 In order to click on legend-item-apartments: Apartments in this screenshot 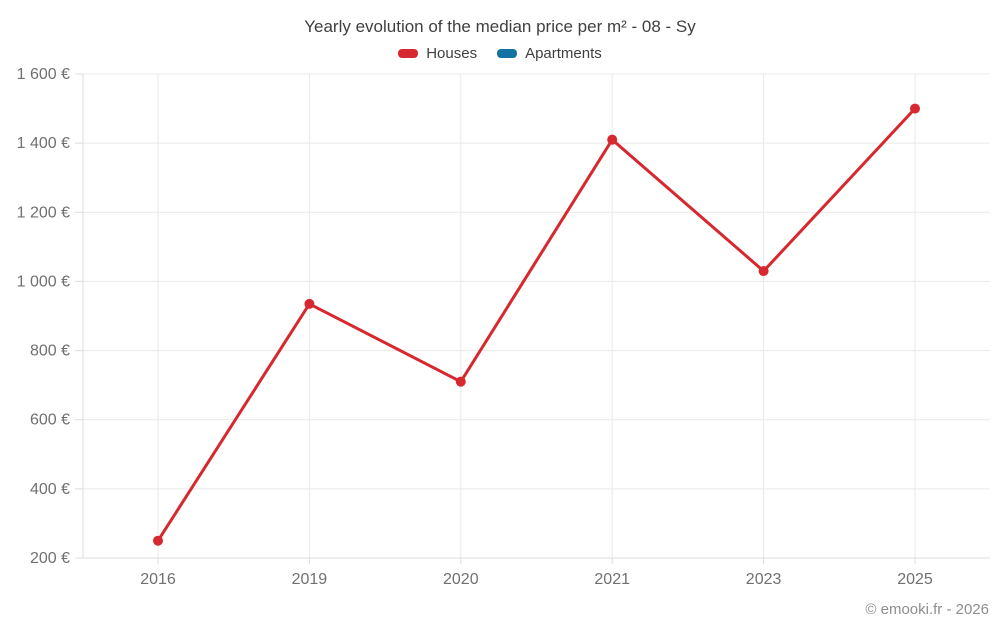, I will do `click(549, 53)`.